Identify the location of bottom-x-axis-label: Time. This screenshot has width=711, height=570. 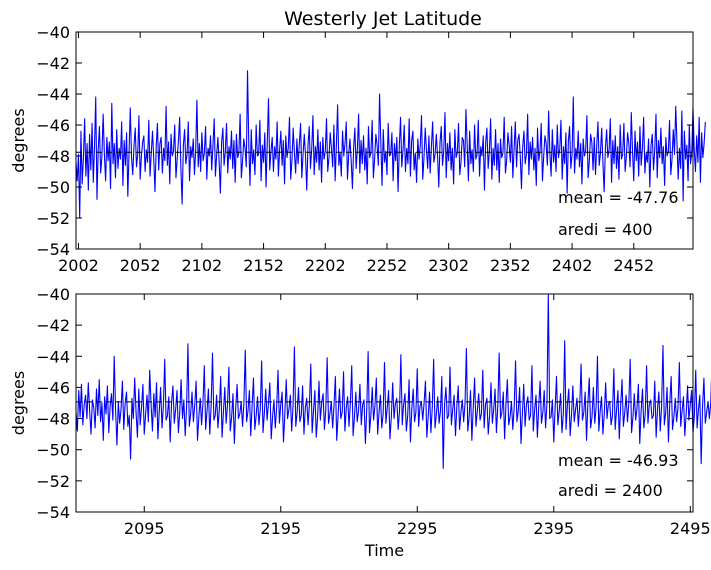
(384, 550).